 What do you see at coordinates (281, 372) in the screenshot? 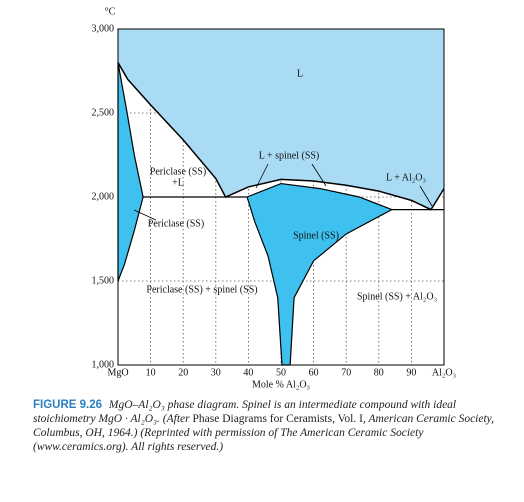
I see `x-tick-label: 50` at bounding box center [281, 372].